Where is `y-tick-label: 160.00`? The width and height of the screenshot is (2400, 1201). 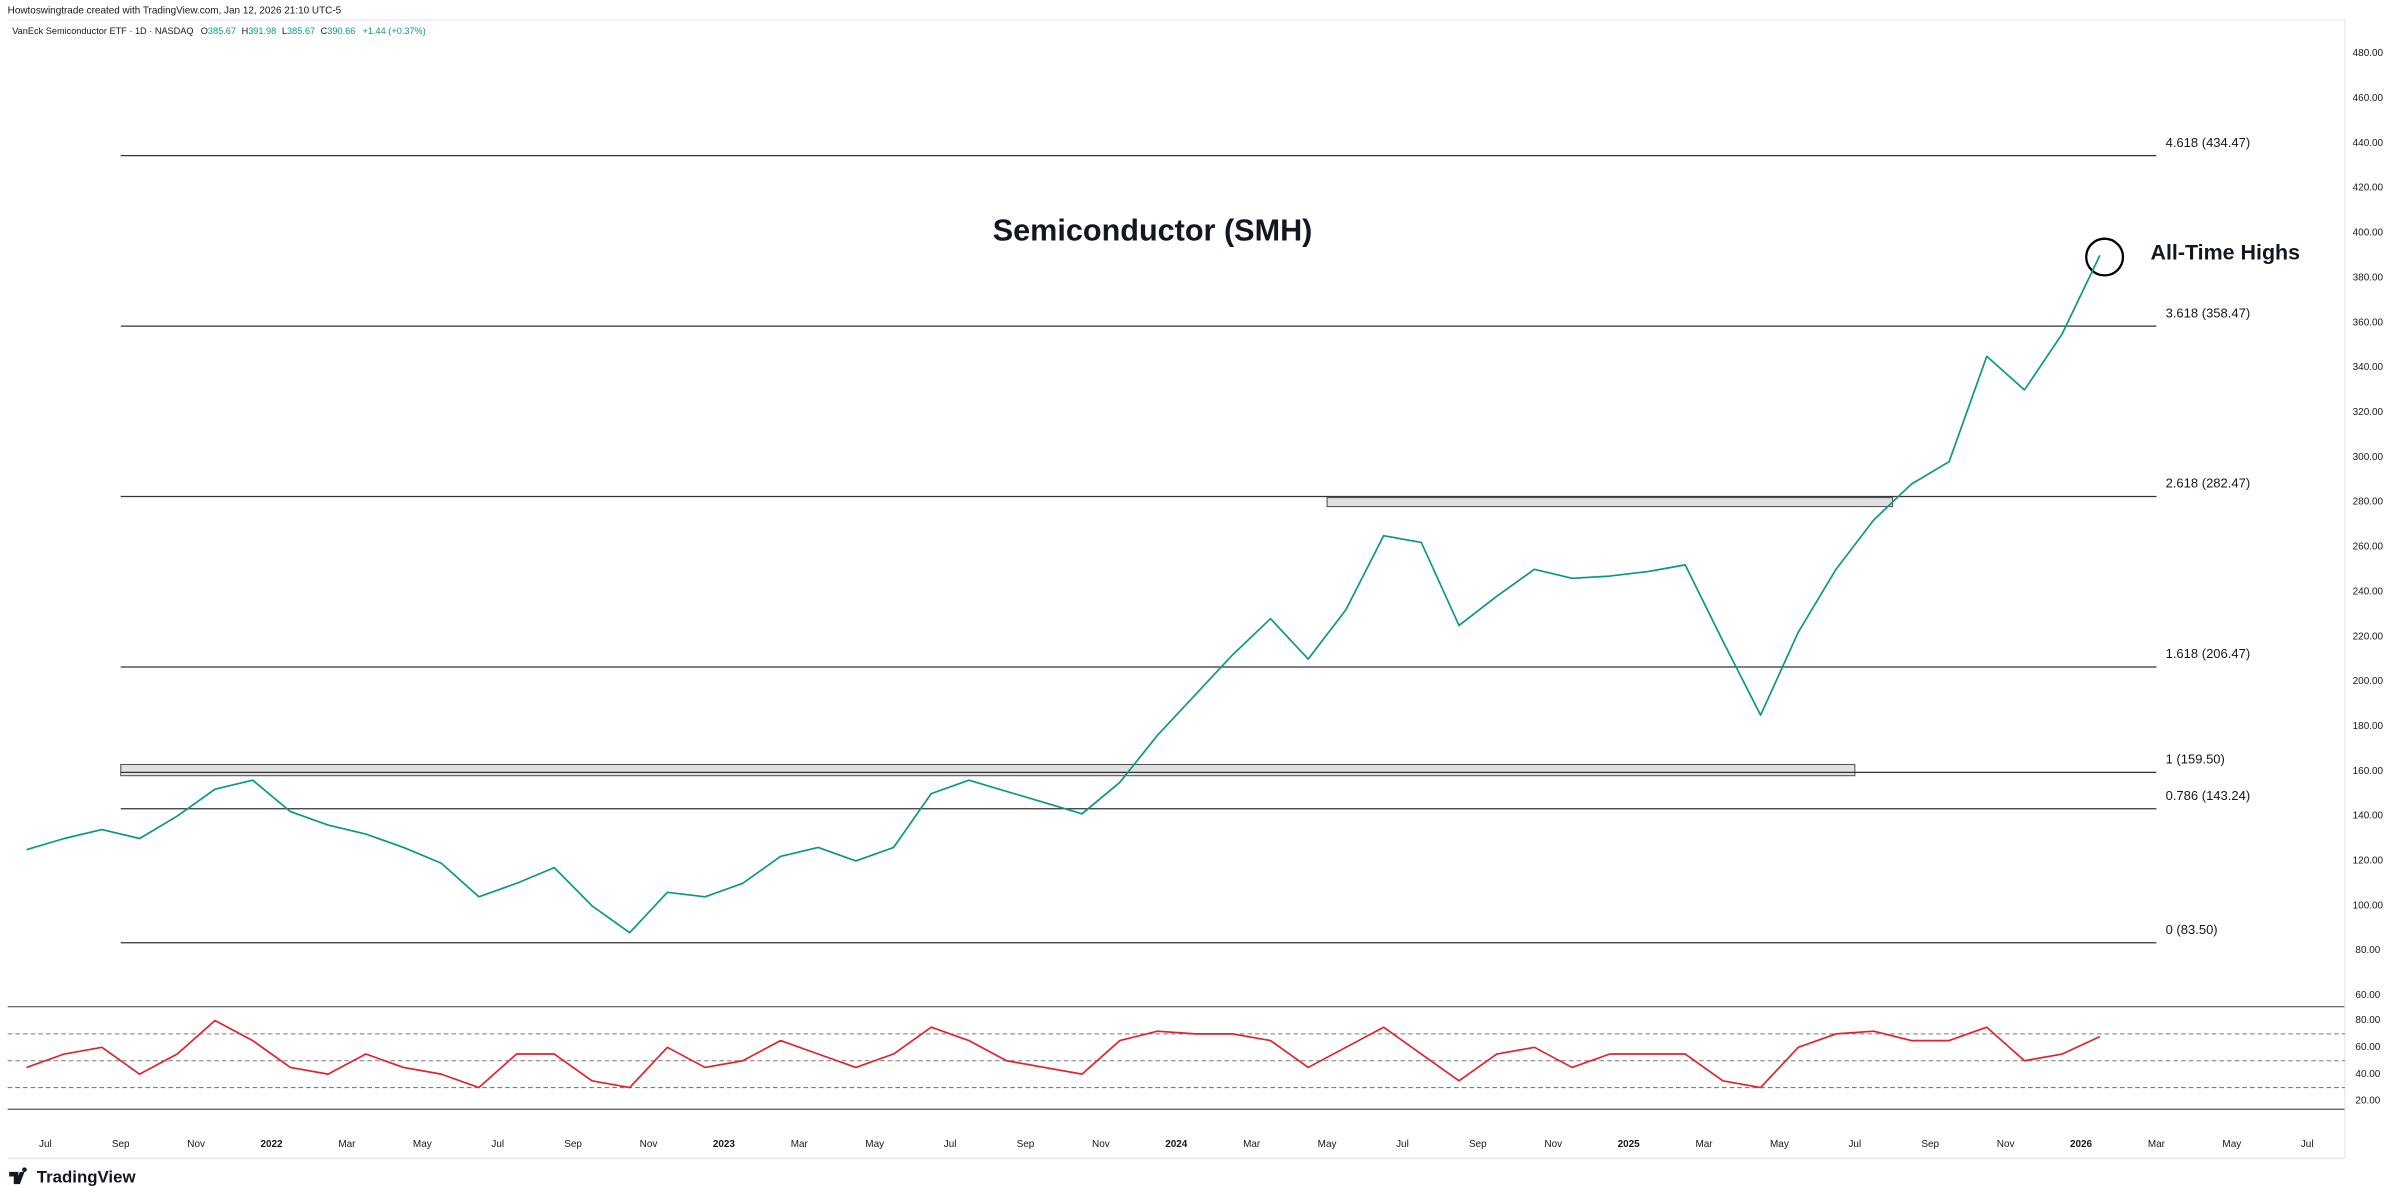 y-tick-label: 160.00 is located at coordinates (2368, 771).